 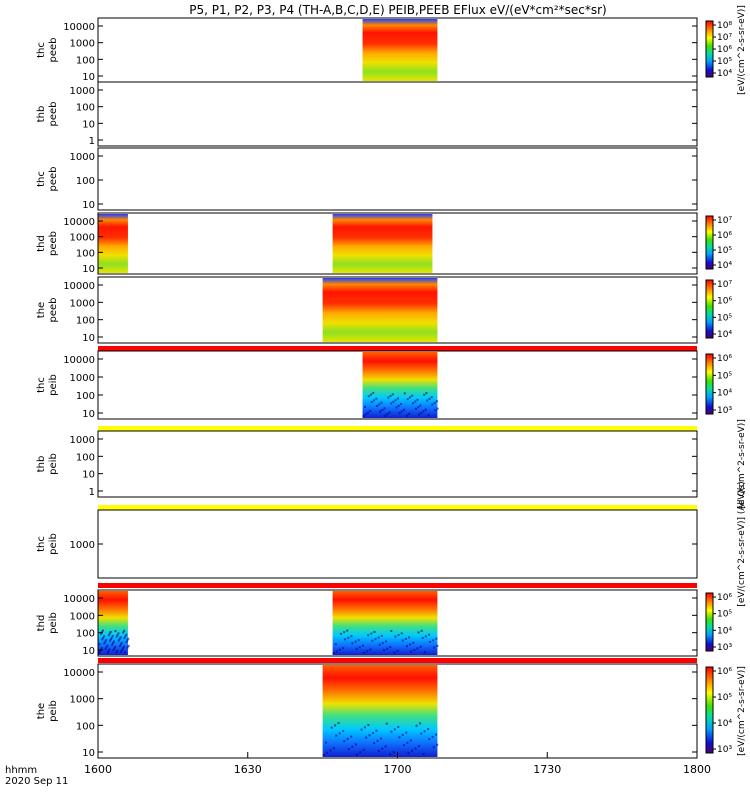 I want to click on status-bar-yellow, so click(x=397, y=507).